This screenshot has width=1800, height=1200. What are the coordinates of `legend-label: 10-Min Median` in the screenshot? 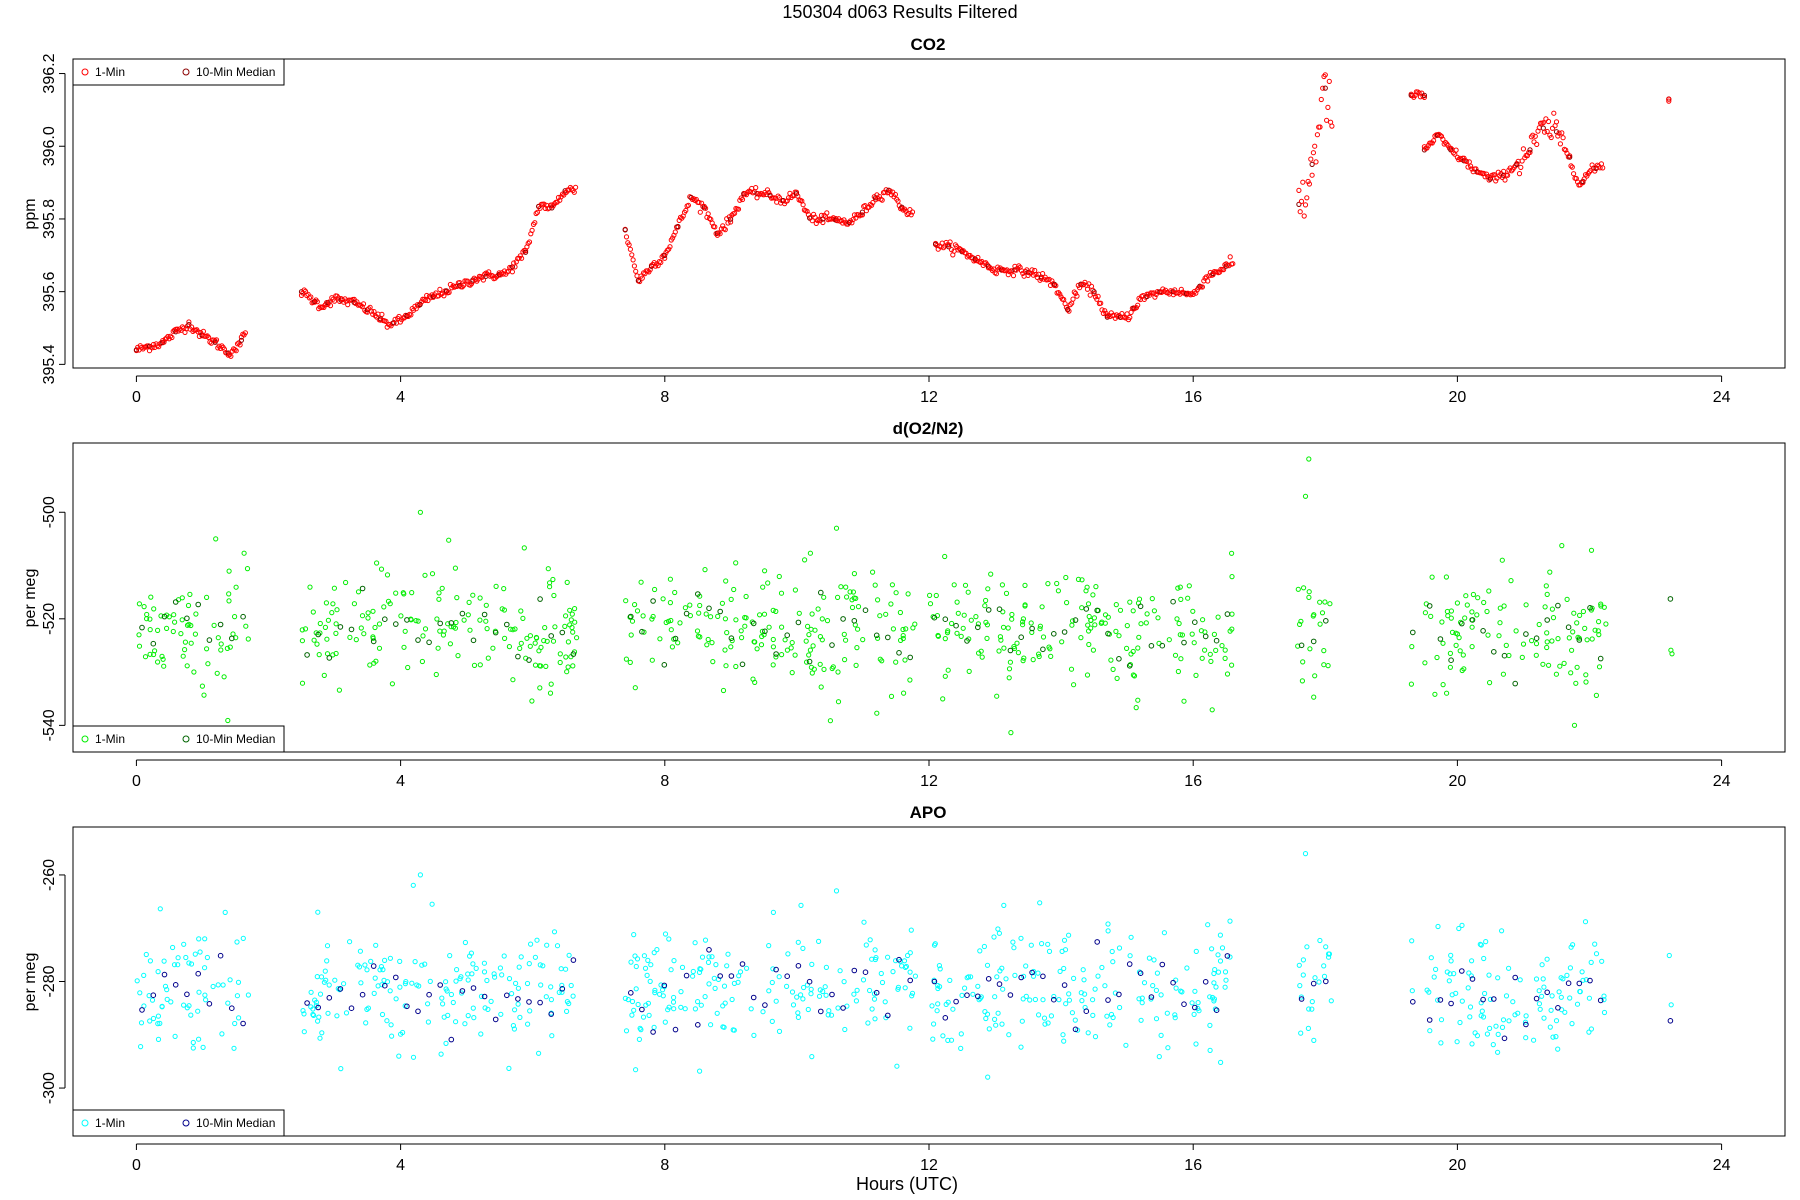 It's located at (235, 1123).